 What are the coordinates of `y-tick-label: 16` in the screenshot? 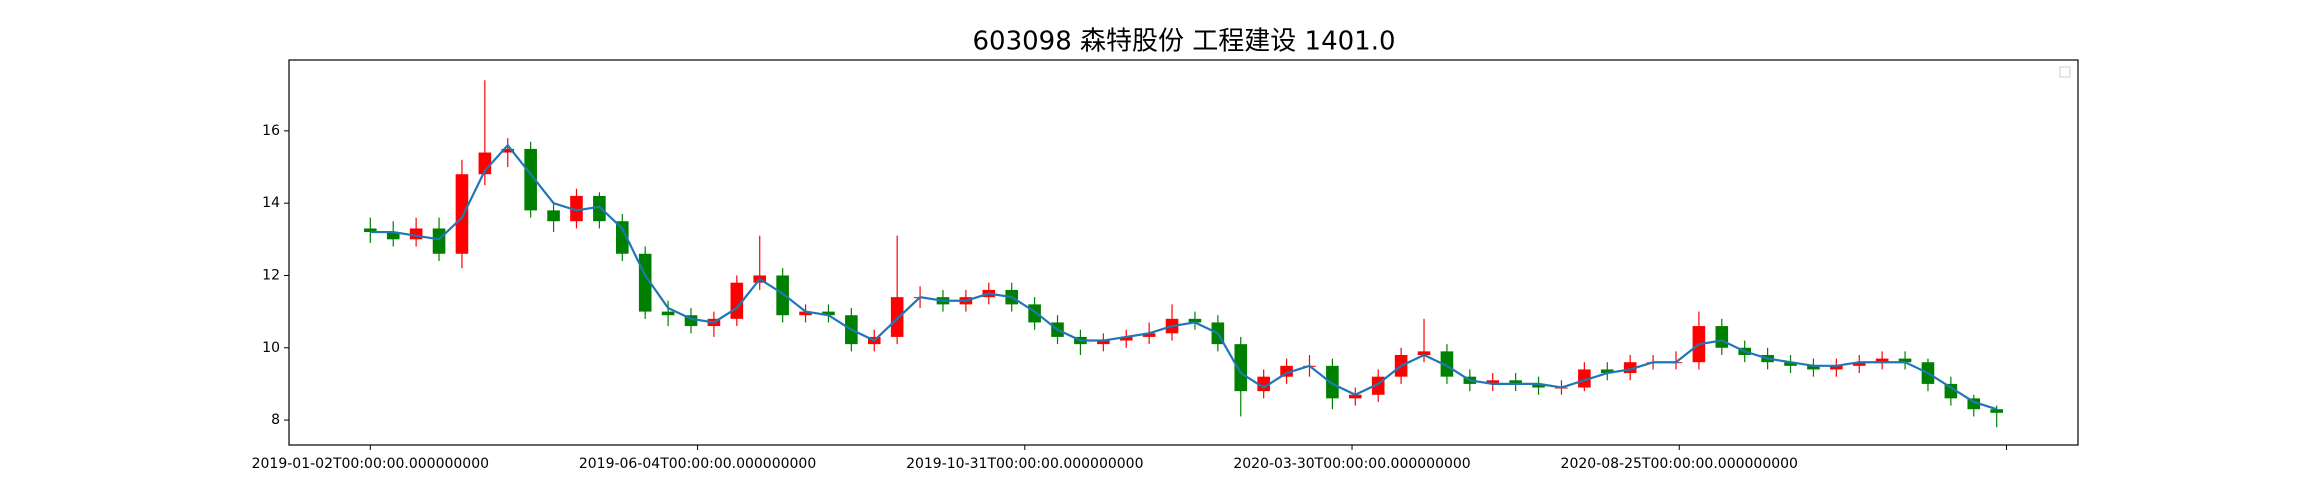 It's located at (271, 131).